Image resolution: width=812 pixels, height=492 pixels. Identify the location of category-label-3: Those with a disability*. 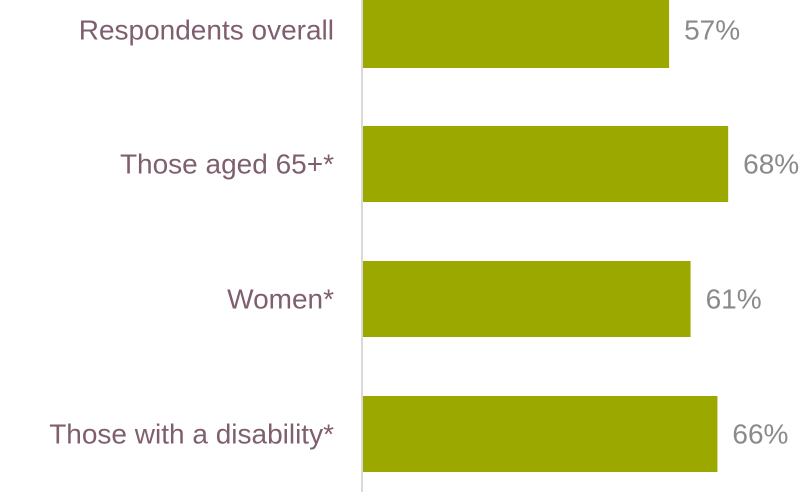
(191, 434).